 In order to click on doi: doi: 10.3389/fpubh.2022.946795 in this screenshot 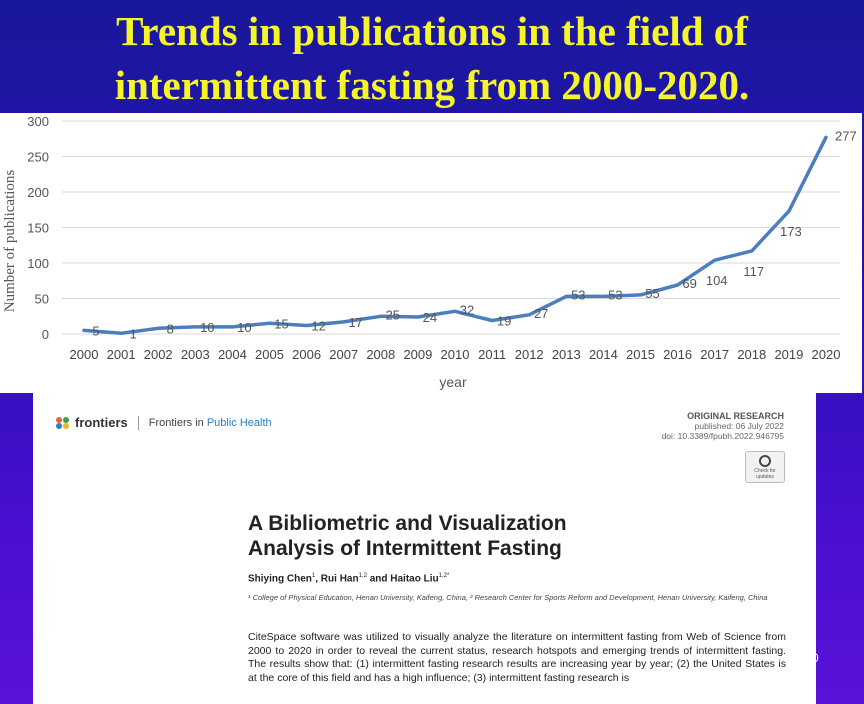, I will do `click(722, 436)`.